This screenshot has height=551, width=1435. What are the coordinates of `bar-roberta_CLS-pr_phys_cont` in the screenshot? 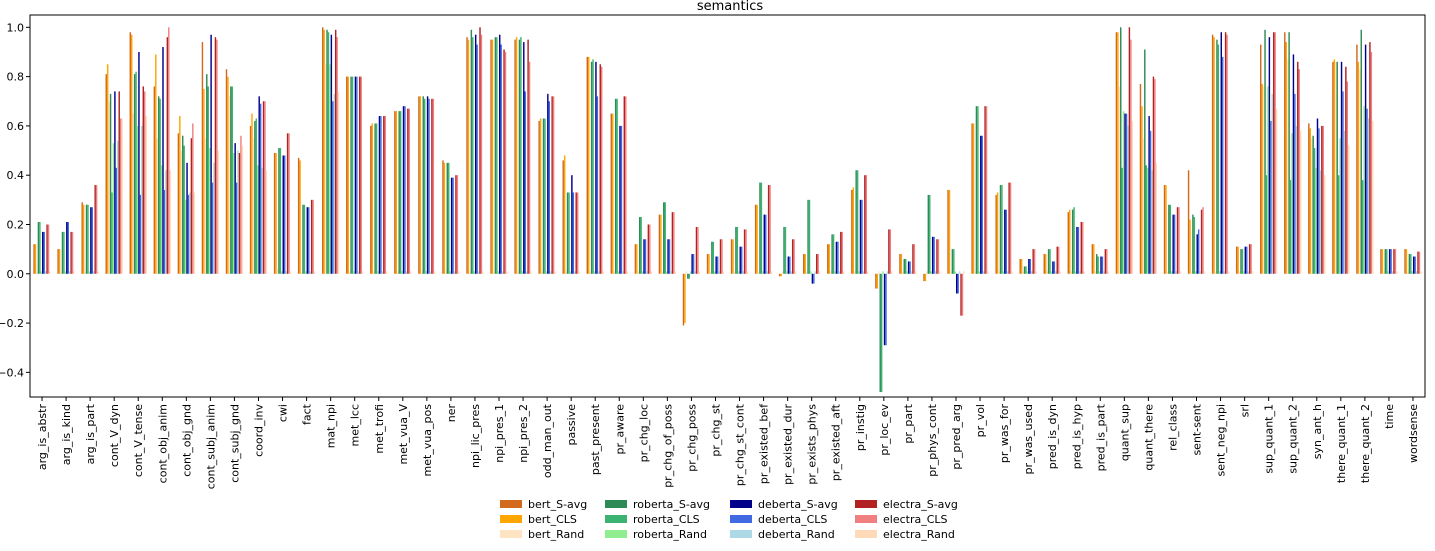 It's located at (930, 234).